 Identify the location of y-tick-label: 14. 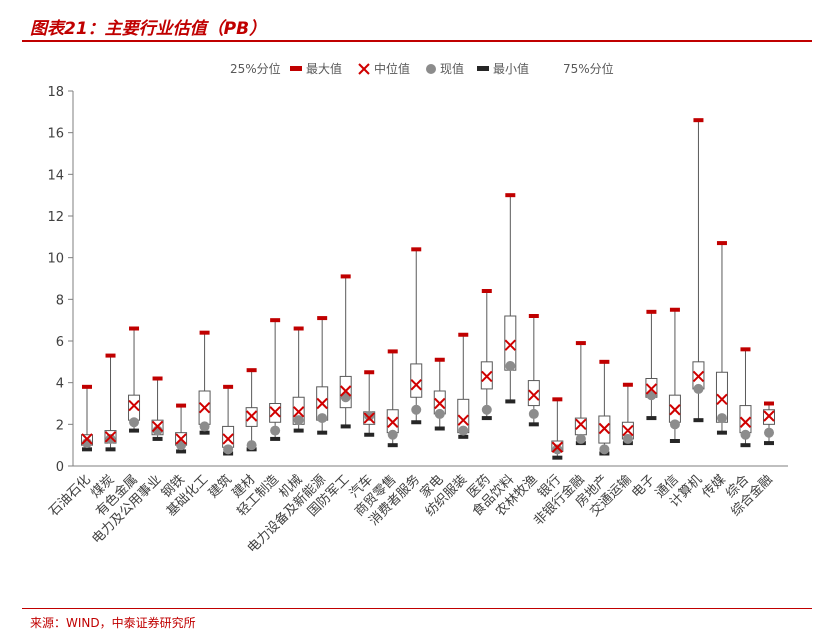
(55, 175).